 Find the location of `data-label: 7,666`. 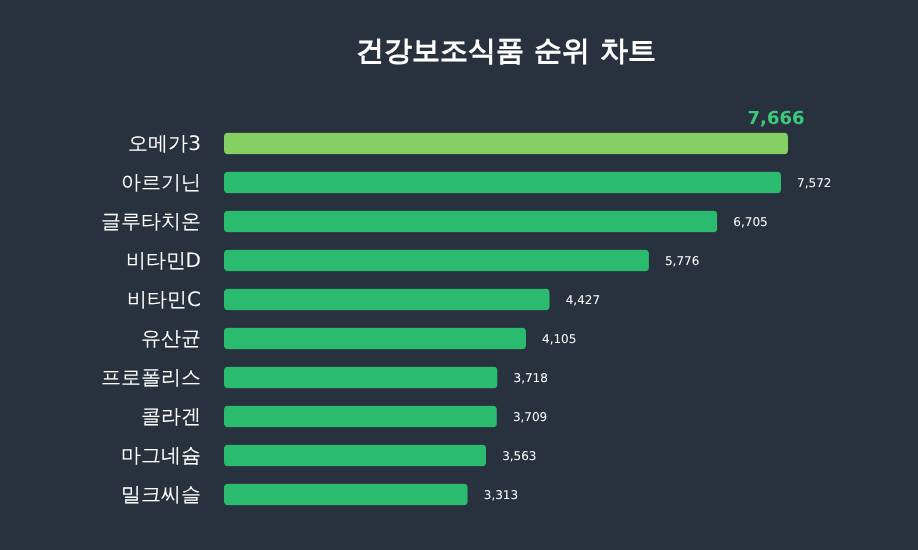

data-label: 7,666 is located at coordinates (776, 119).